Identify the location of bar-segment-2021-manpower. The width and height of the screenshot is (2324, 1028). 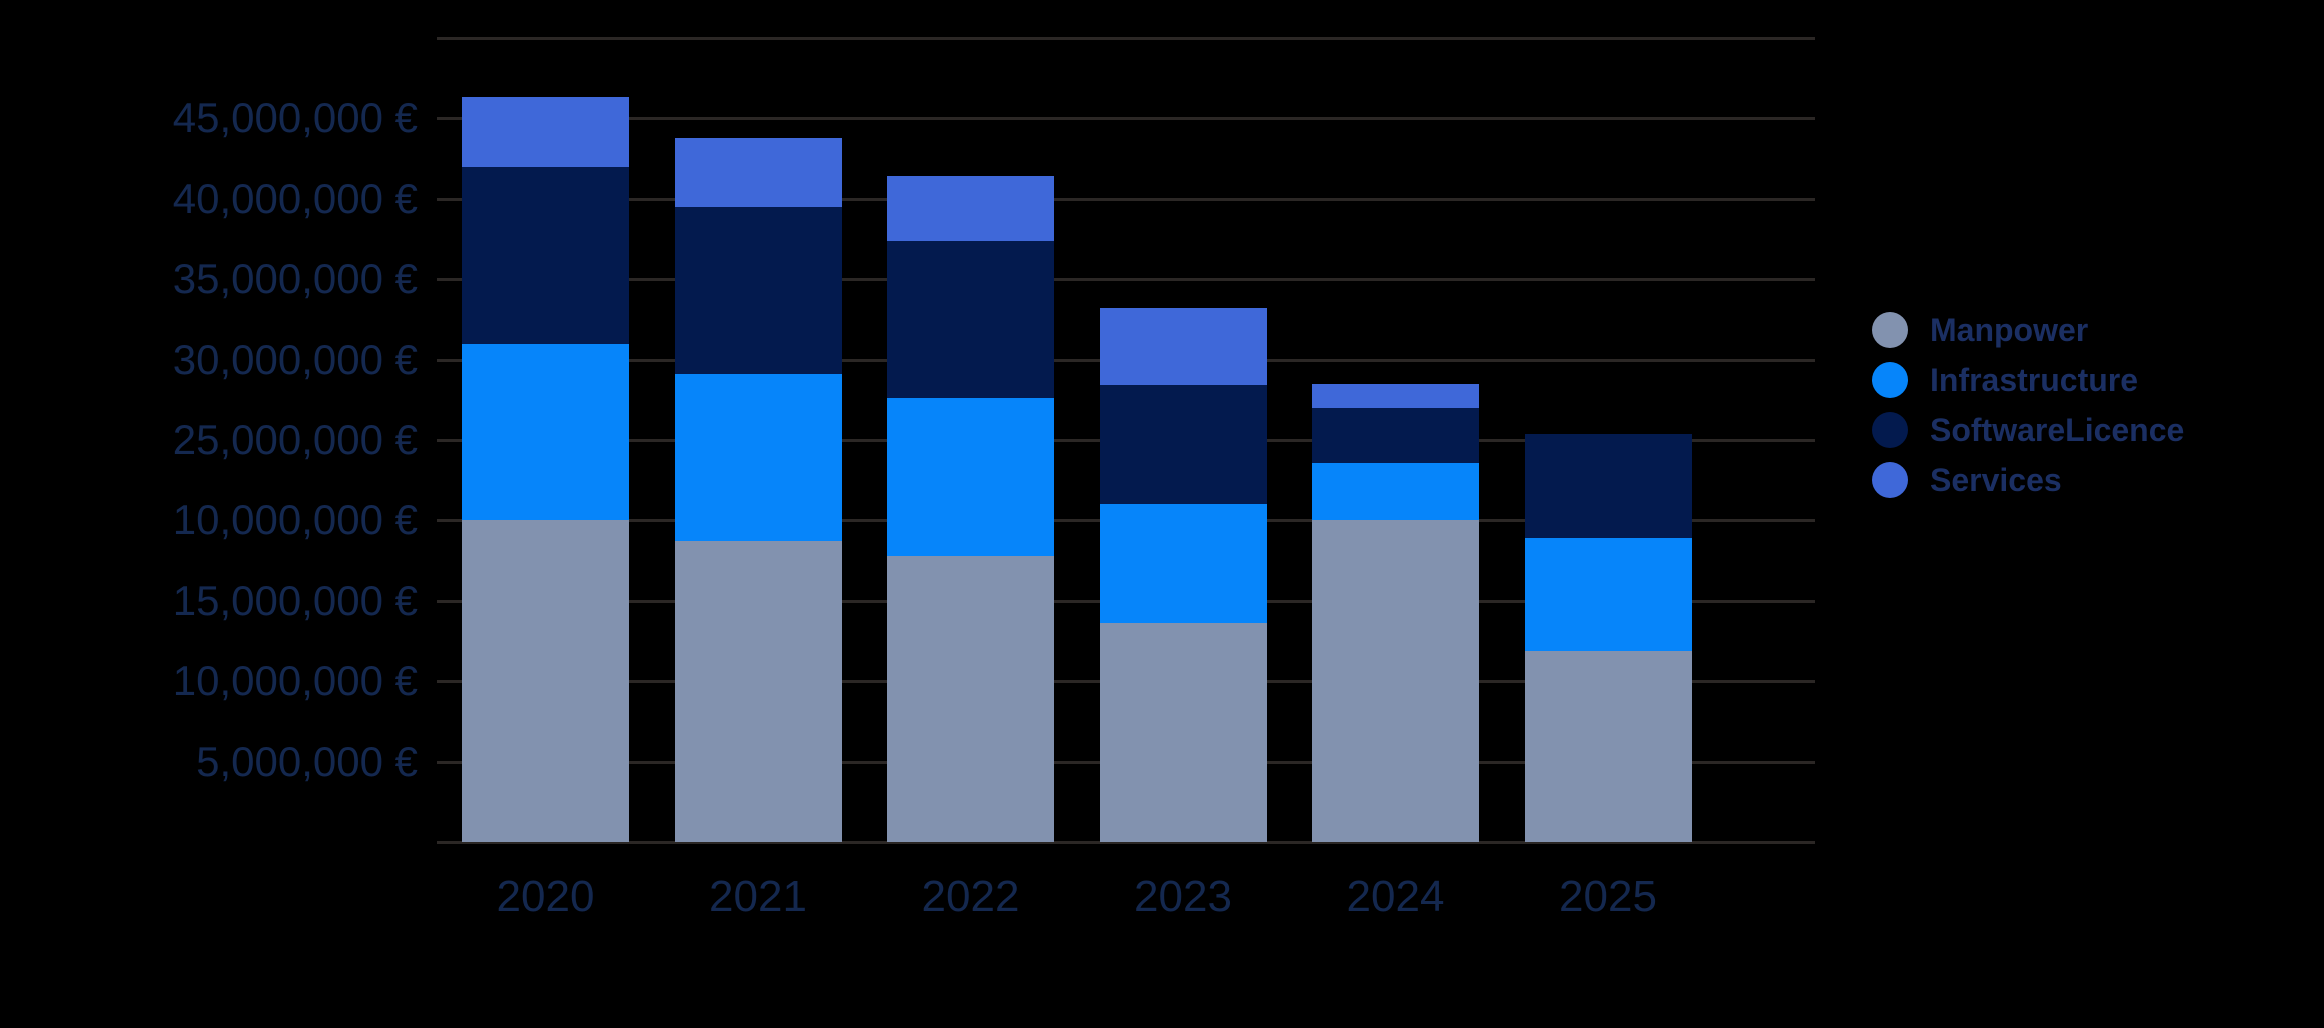
(758, 691).